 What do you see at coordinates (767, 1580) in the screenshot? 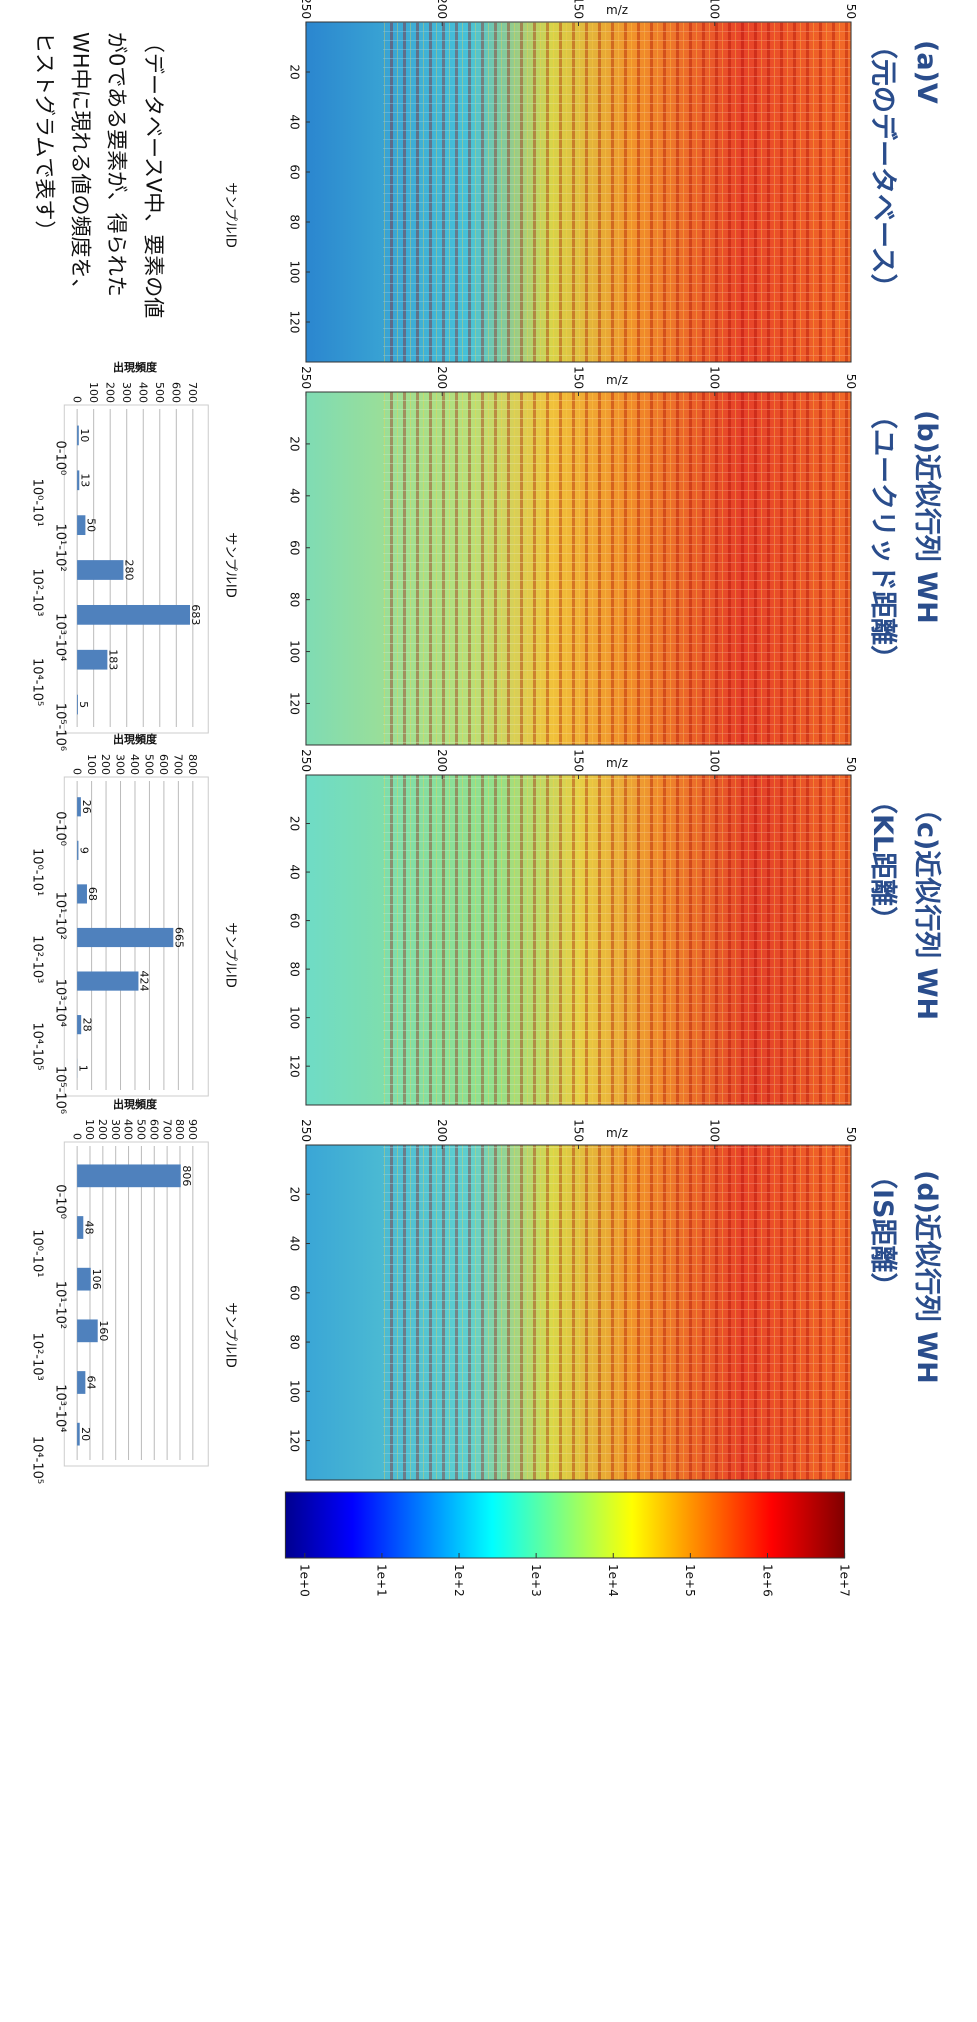
I see `colorbar-tick-label: 1e+6` at bounding box center [767, 1580].